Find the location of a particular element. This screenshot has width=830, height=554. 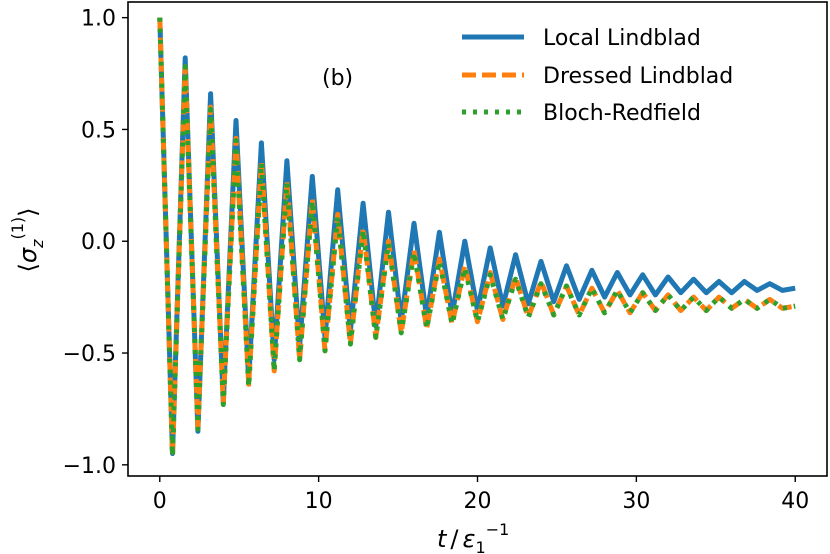

panel-label: (b) is located at coordinates (337, 78).